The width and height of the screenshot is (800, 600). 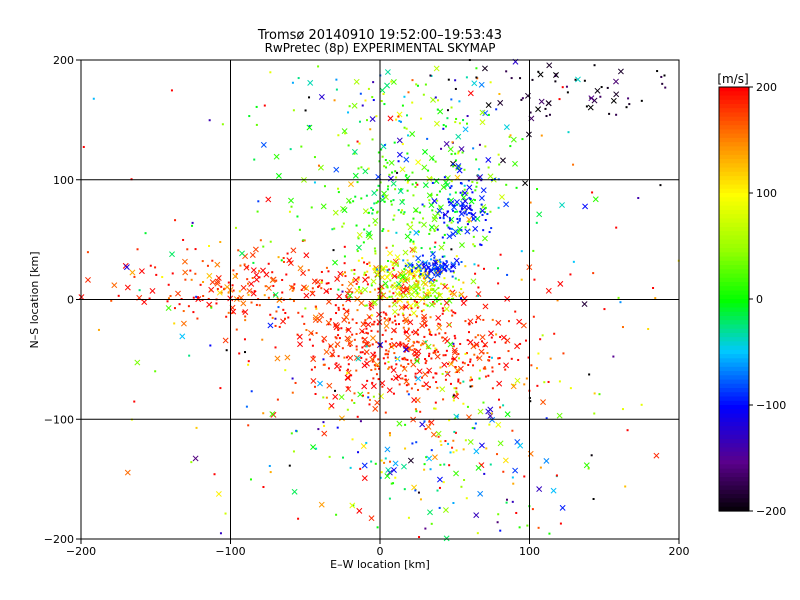 What do you see at coordinates (81, 551) in the screenshot?
I see `x-tick-label: −200` at bounding box center [81, 551].